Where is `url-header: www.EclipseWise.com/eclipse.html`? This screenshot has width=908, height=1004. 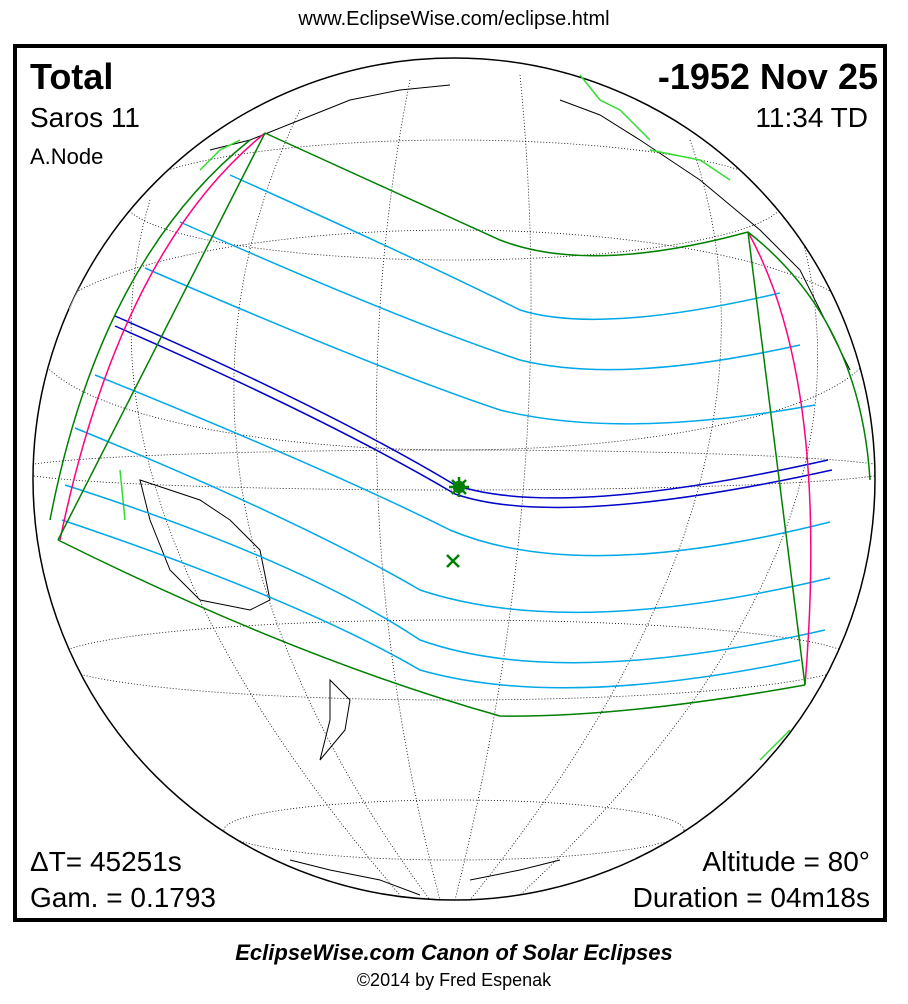
url-header: www.EclipseWise.com/eclipse.html is located at coordinates (454, 19).